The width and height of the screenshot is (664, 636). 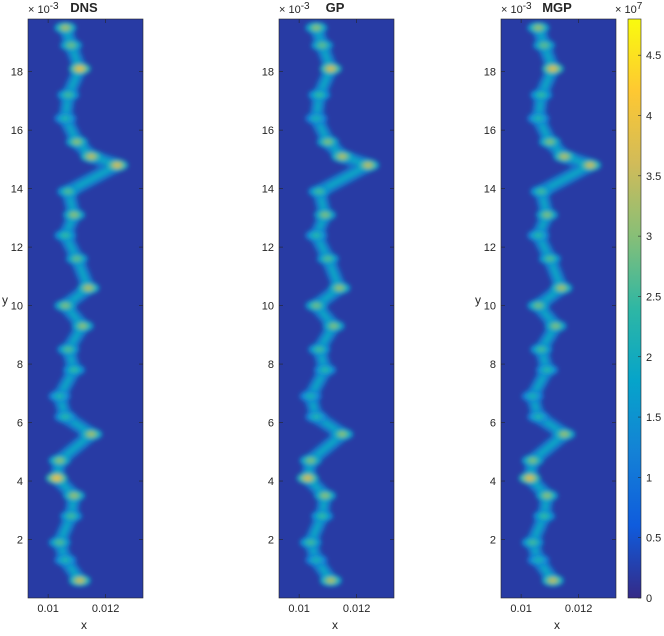 I want to click on colorbar-tick-label: 0.5, so click(x=653, y=539).